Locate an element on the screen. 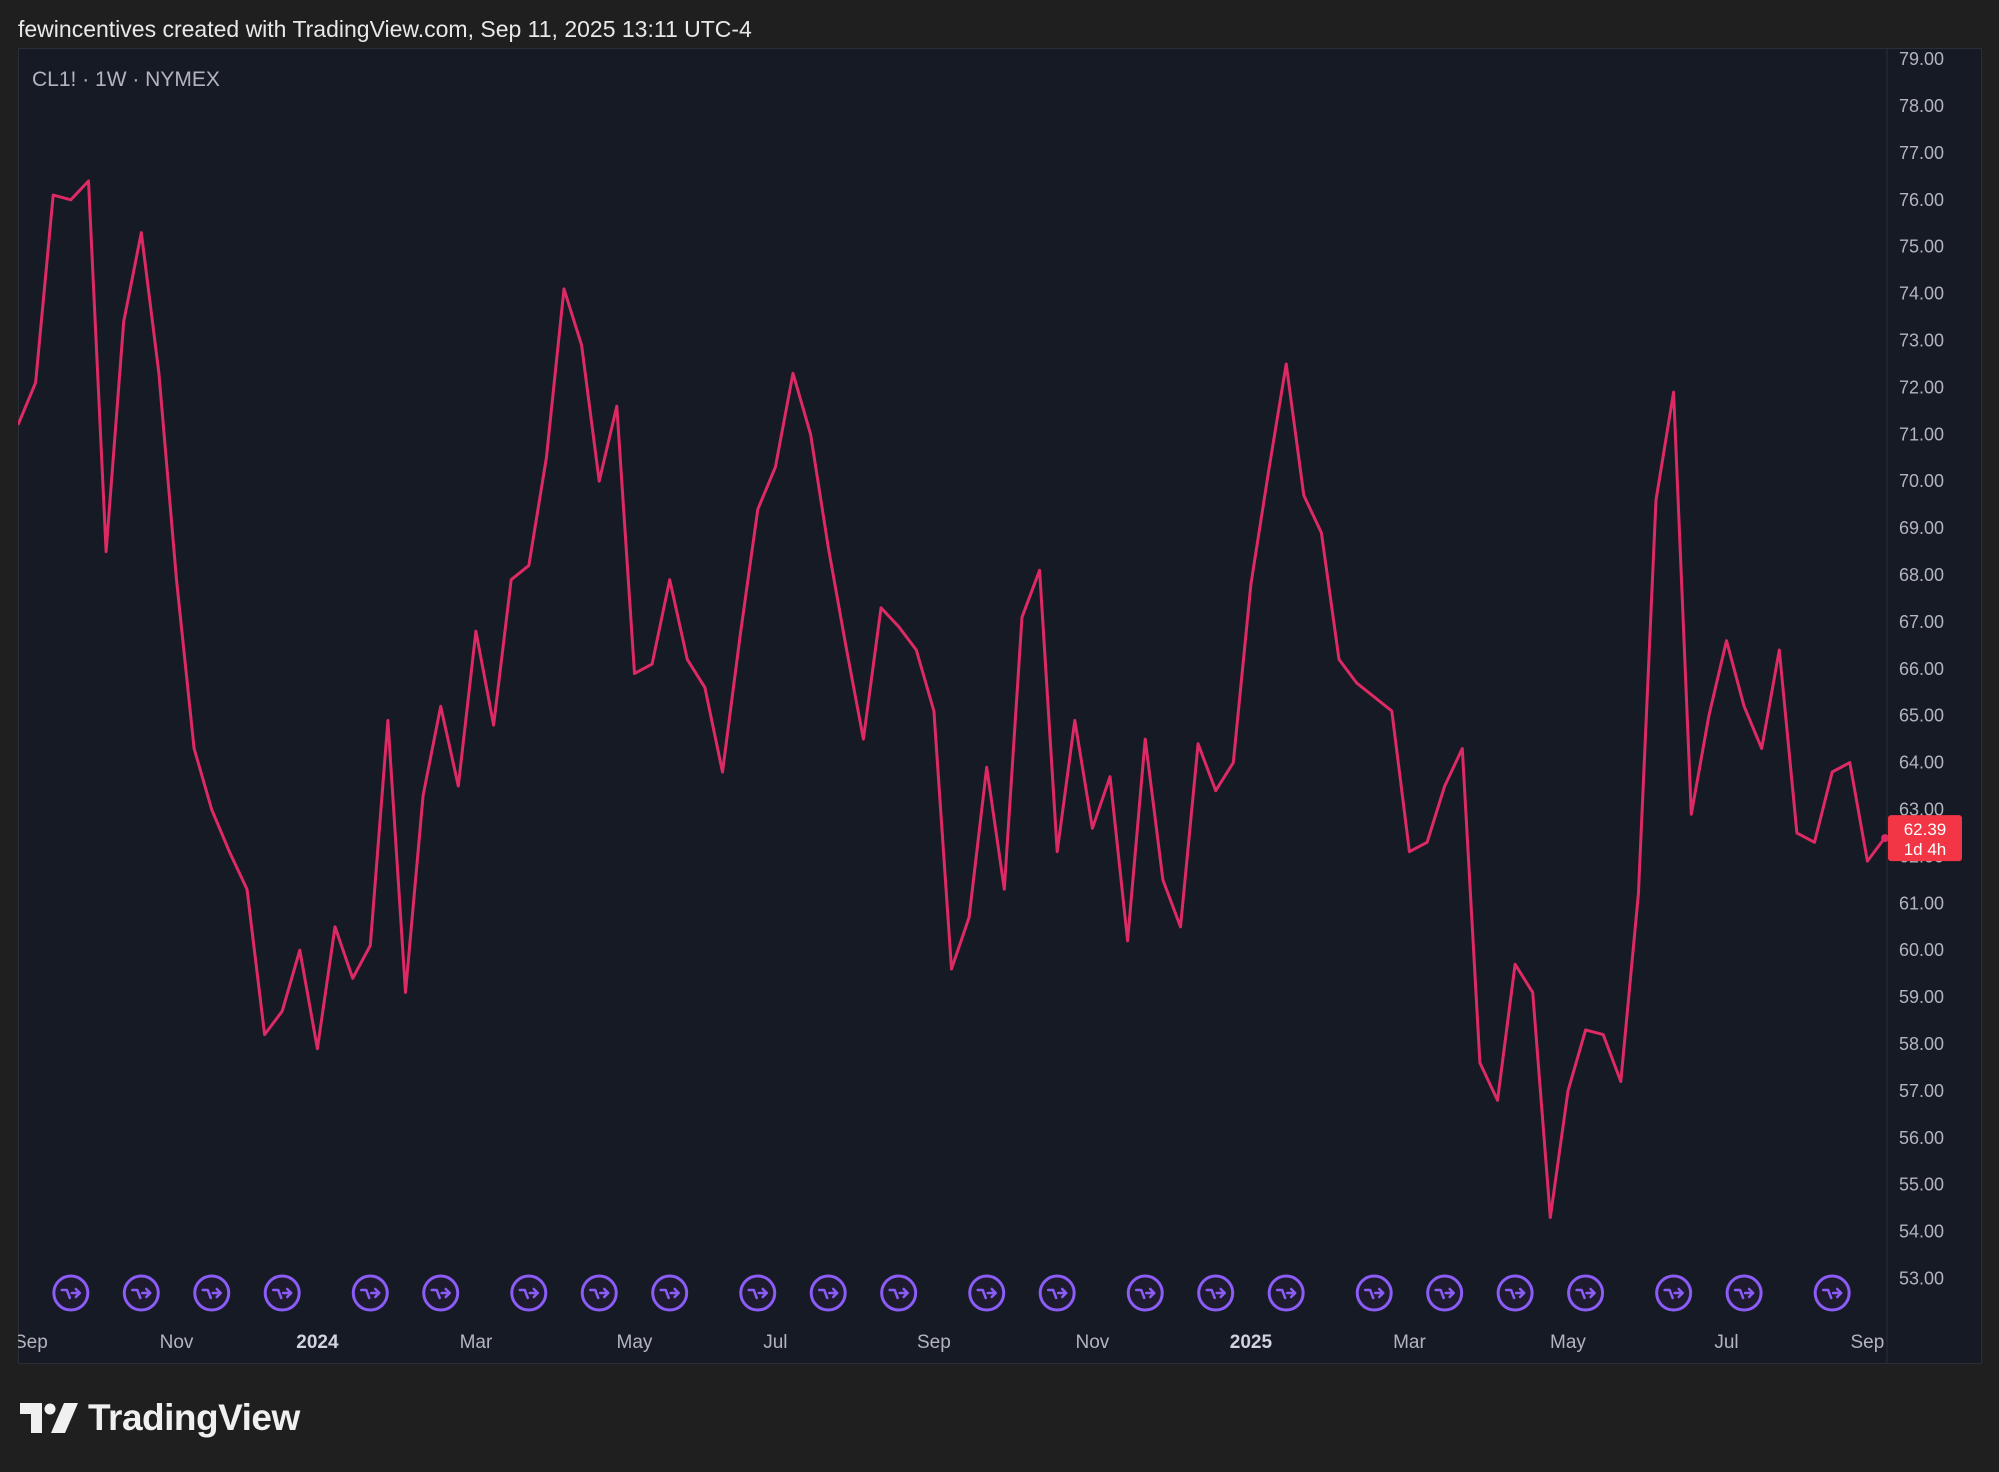 This screenshot has width=1999, height=1472. y-tick-label: 68.00 is located at coordinates (1921, 575).